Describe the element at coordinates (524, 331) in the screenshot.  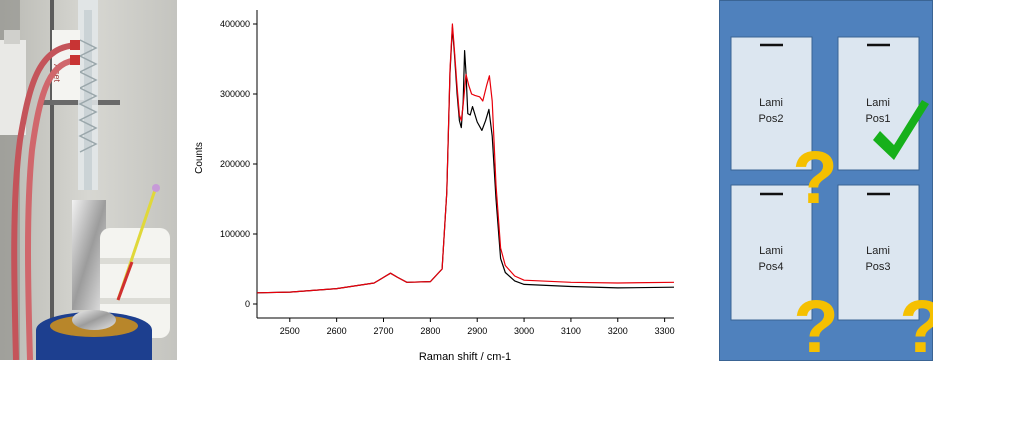
I see `x-tick-label: 3000` at that location.